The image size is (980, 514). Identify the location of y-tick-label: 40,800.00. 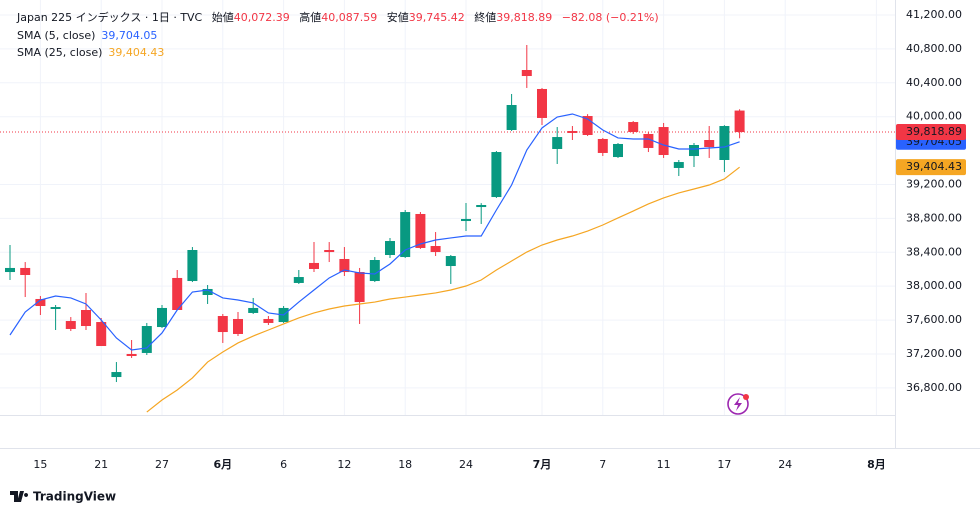
(934, 48).